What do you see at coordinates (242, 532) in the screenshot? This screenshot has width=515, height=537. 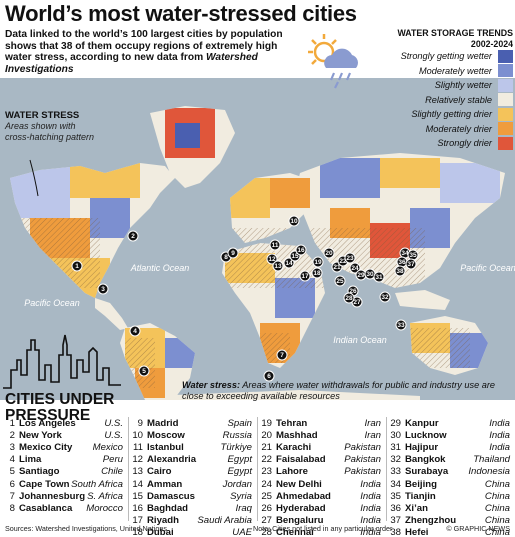 I see `city-country: UAE` at bounding box center [242, 532].